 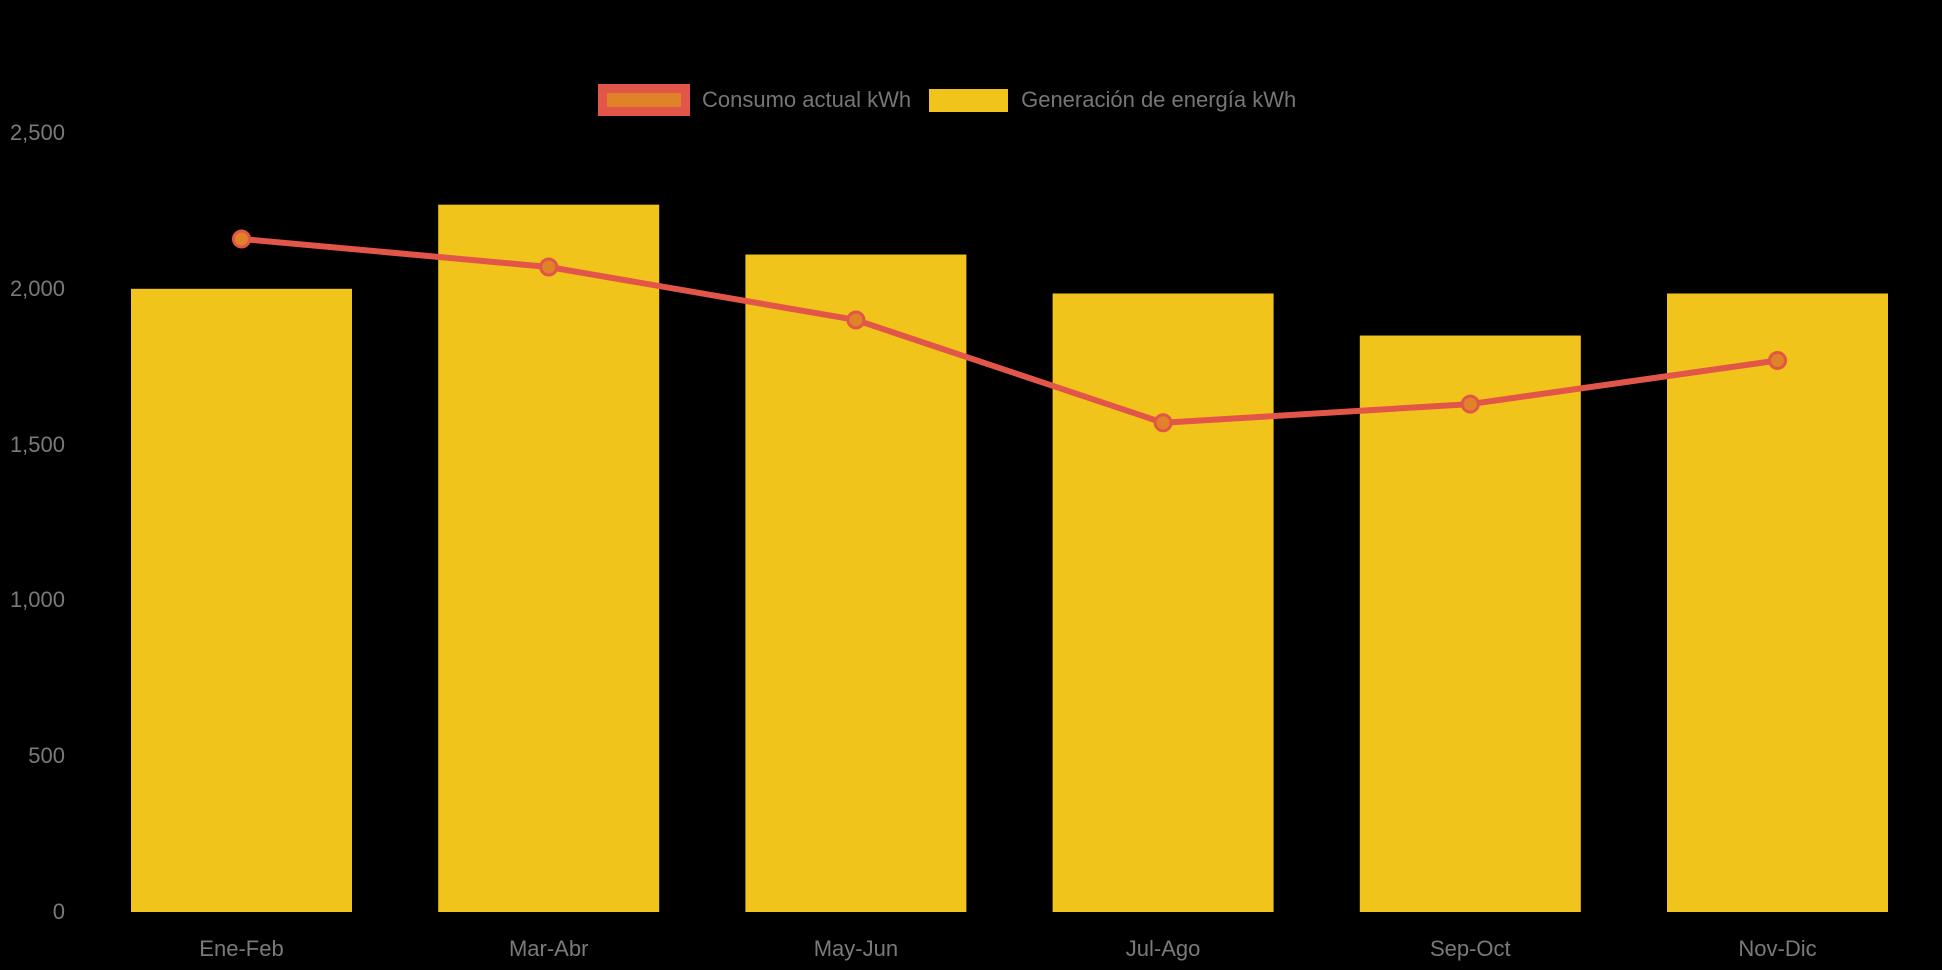 What do you see at coordinates (1470, 948) in the screenshot?
I see `x-tick-label-Sep-Oct: Sep-Oct` at bounding box center [1470, 948].